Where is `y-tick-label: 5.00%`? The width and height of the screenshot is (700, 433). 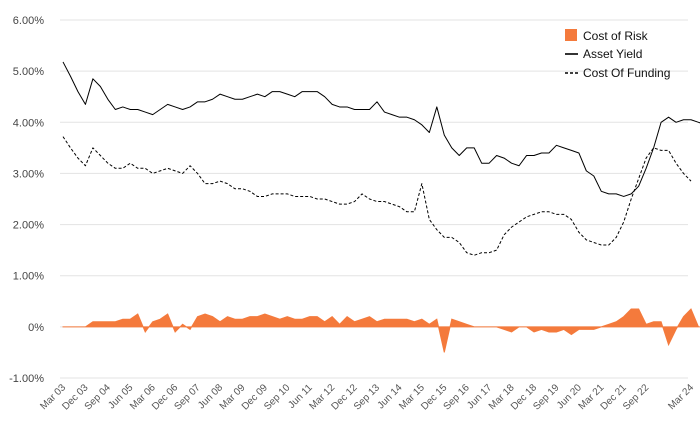
y-tick-label: 5.00% is located at coordinates (28, 72).